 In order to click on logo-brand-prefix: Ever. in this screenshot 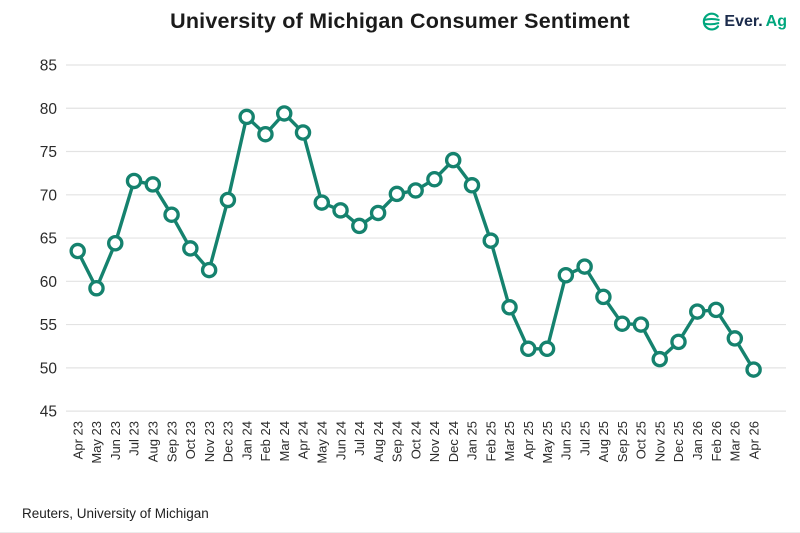, I will do `click(743, 21)`.